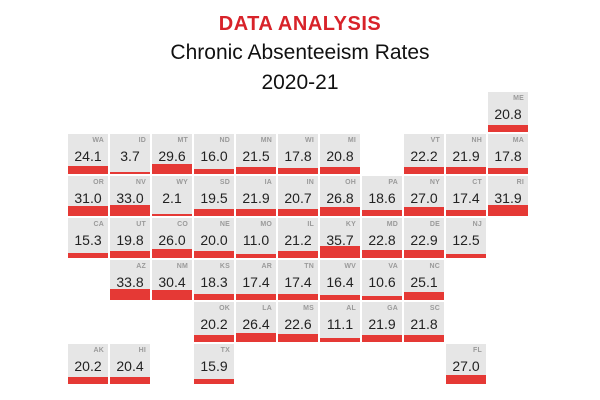 The height and width of the screenshot is (400, 600). What do you see at coordinates (130, 198) in the screenshot?
I see `state-value: 33.0` at bounding box center [130, 198].